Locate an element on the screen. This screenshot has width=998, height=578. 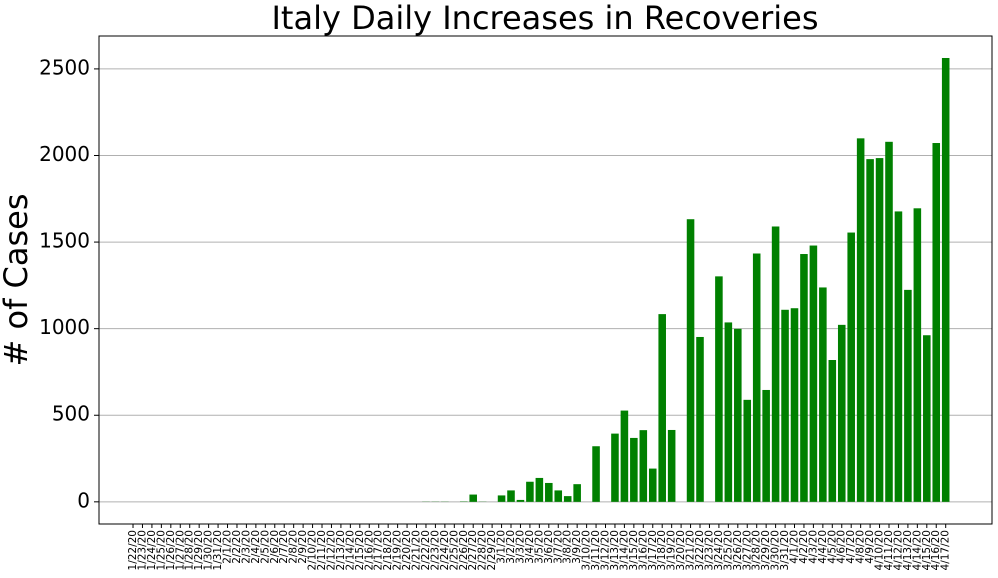
x-tick-label: 3/20/20 is located at coordinates (681, 550).